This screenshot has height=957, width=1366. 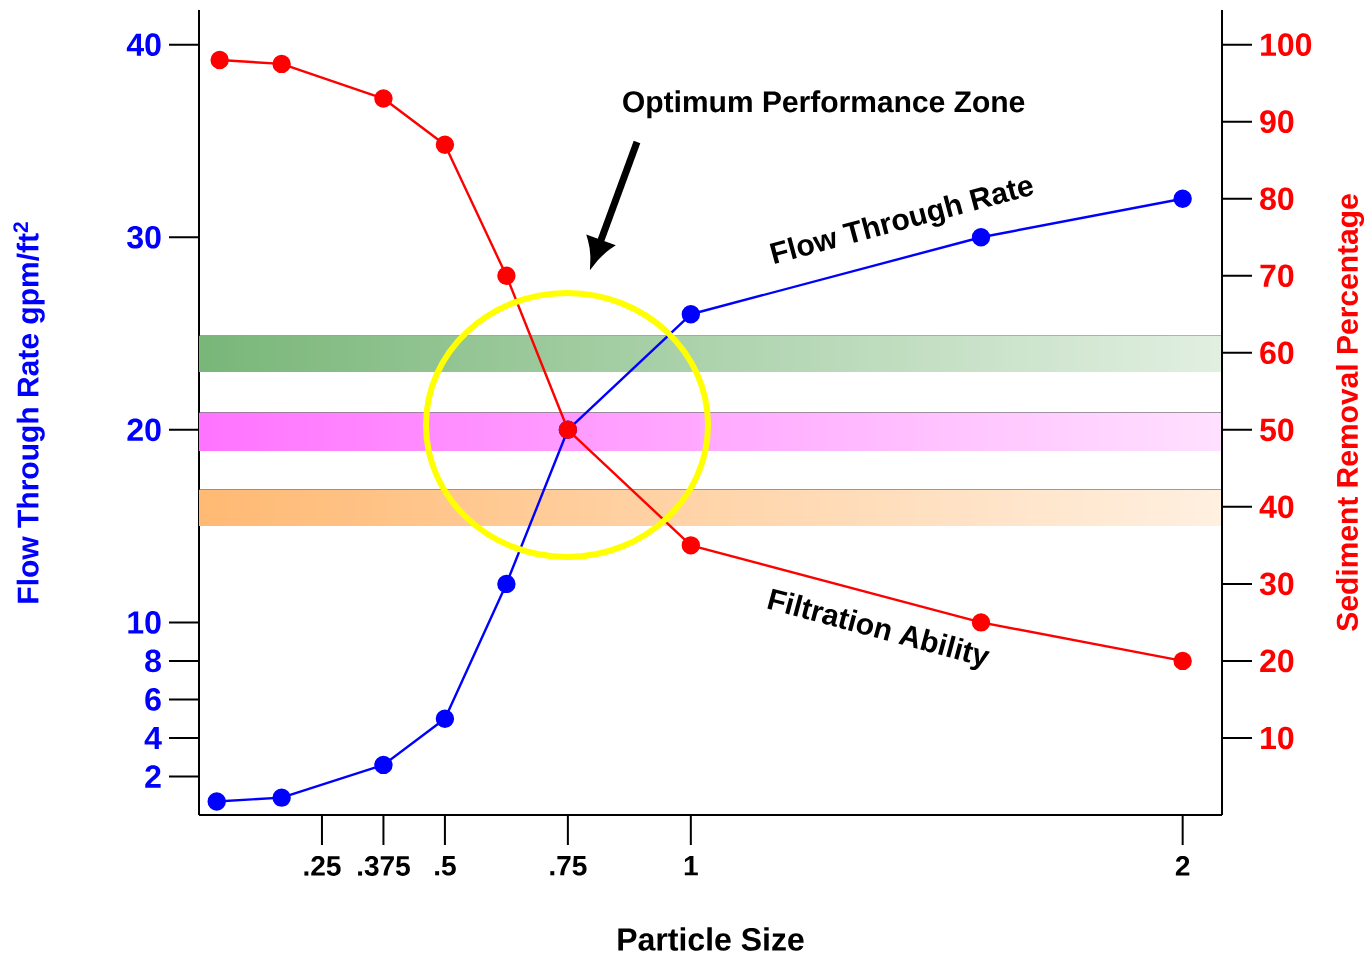 What do you see at coordinates (1277, 199) in the screenshot?
I see `y2-tick-label: 80` at bounding box center [1277, 199].